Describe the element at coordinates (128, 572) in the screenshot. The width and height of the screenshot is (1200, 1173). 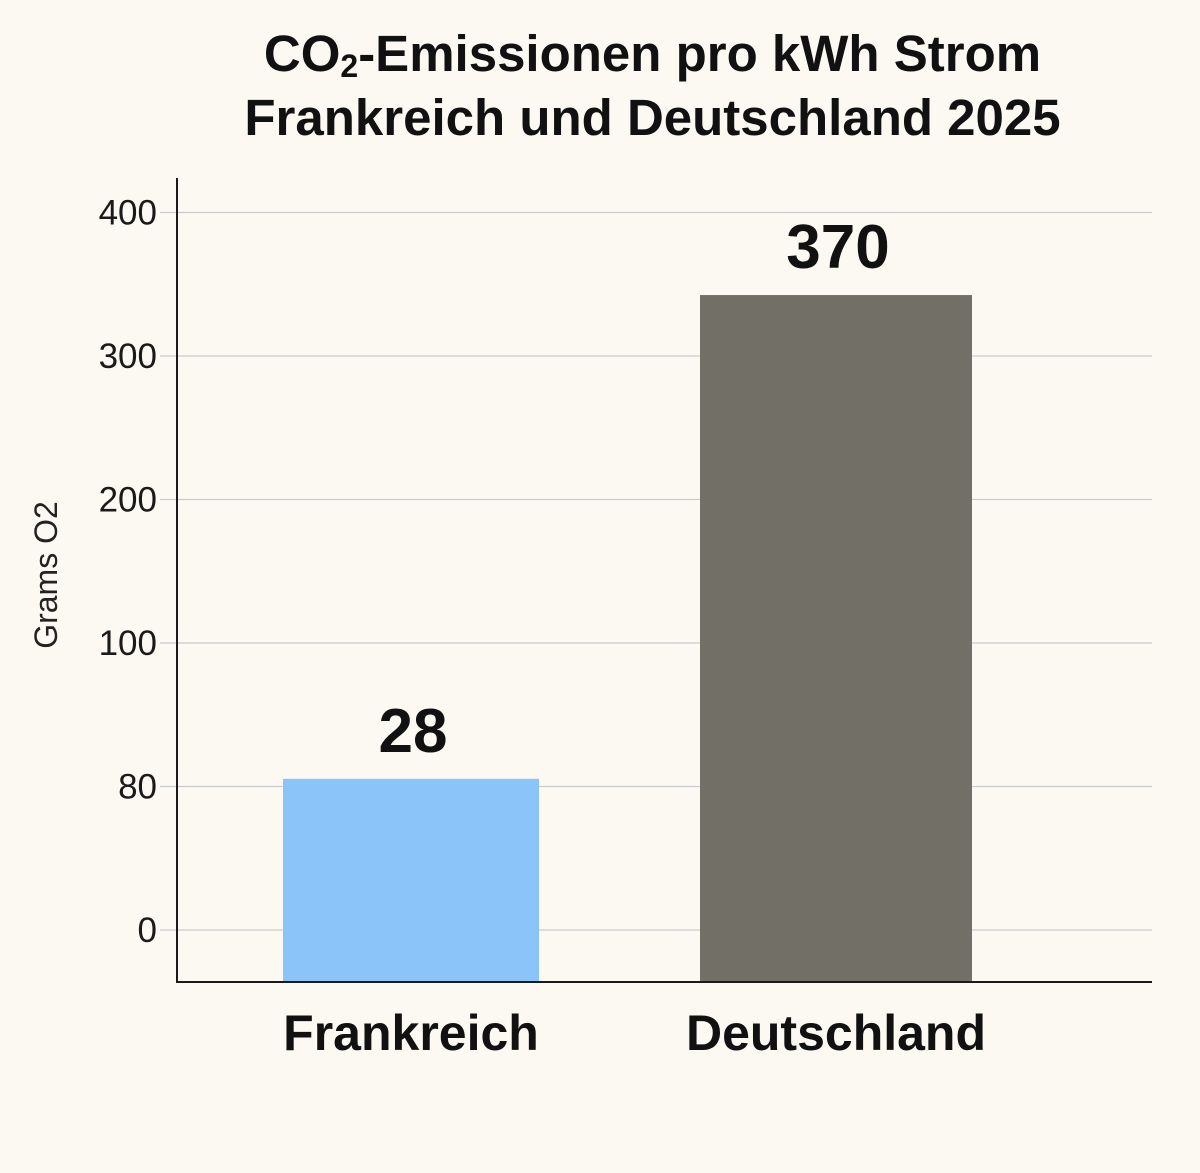
I see `y-tick-labels: 0 80 100 200 300 400` at that location.